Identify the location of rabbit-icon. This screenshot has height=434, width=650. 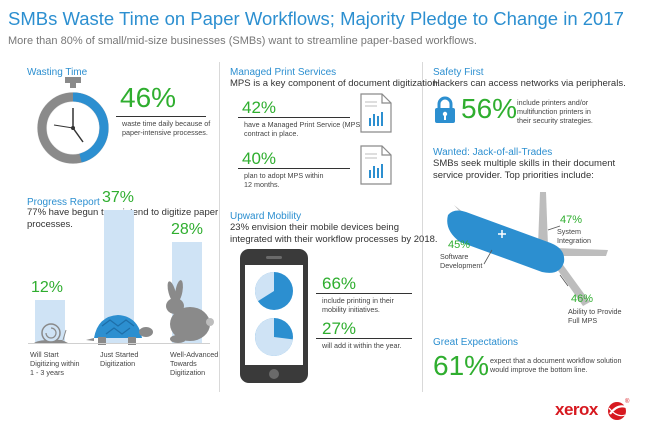
(190, 311).